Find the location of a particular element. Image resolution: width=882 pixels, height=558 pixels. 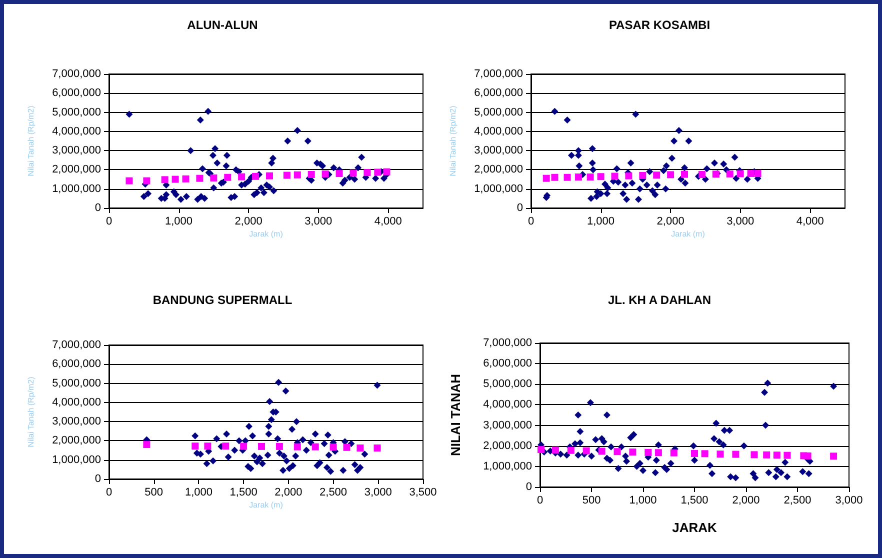

y-axis-title: Nilai Tanah (Rp/m2) is located at coordinates (31, 140).